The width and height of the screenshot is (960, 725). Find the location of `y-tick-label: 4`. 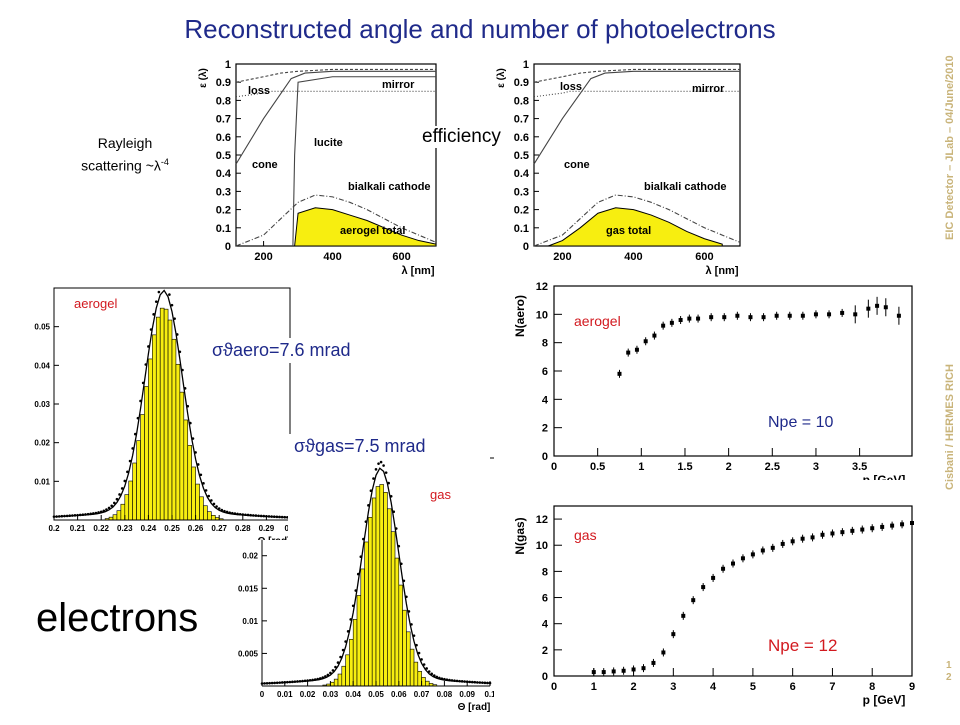

y-tick-label: 4 is located at coordinates (545, 400).